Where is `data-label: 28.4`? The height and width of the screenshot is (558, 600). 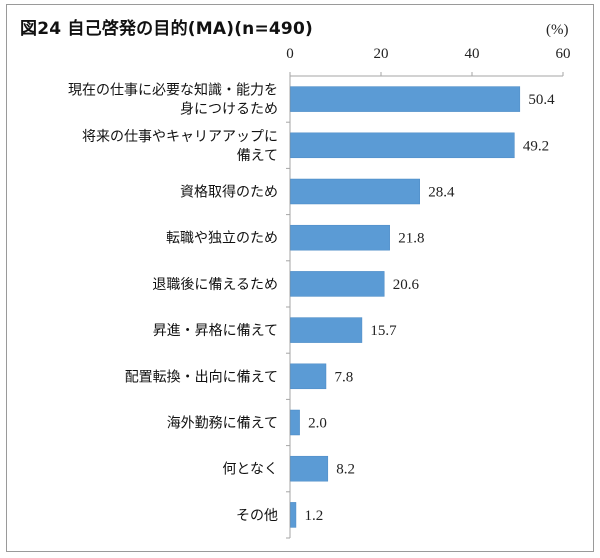 data-label: 28.4 is located at coordinates (441, 193).